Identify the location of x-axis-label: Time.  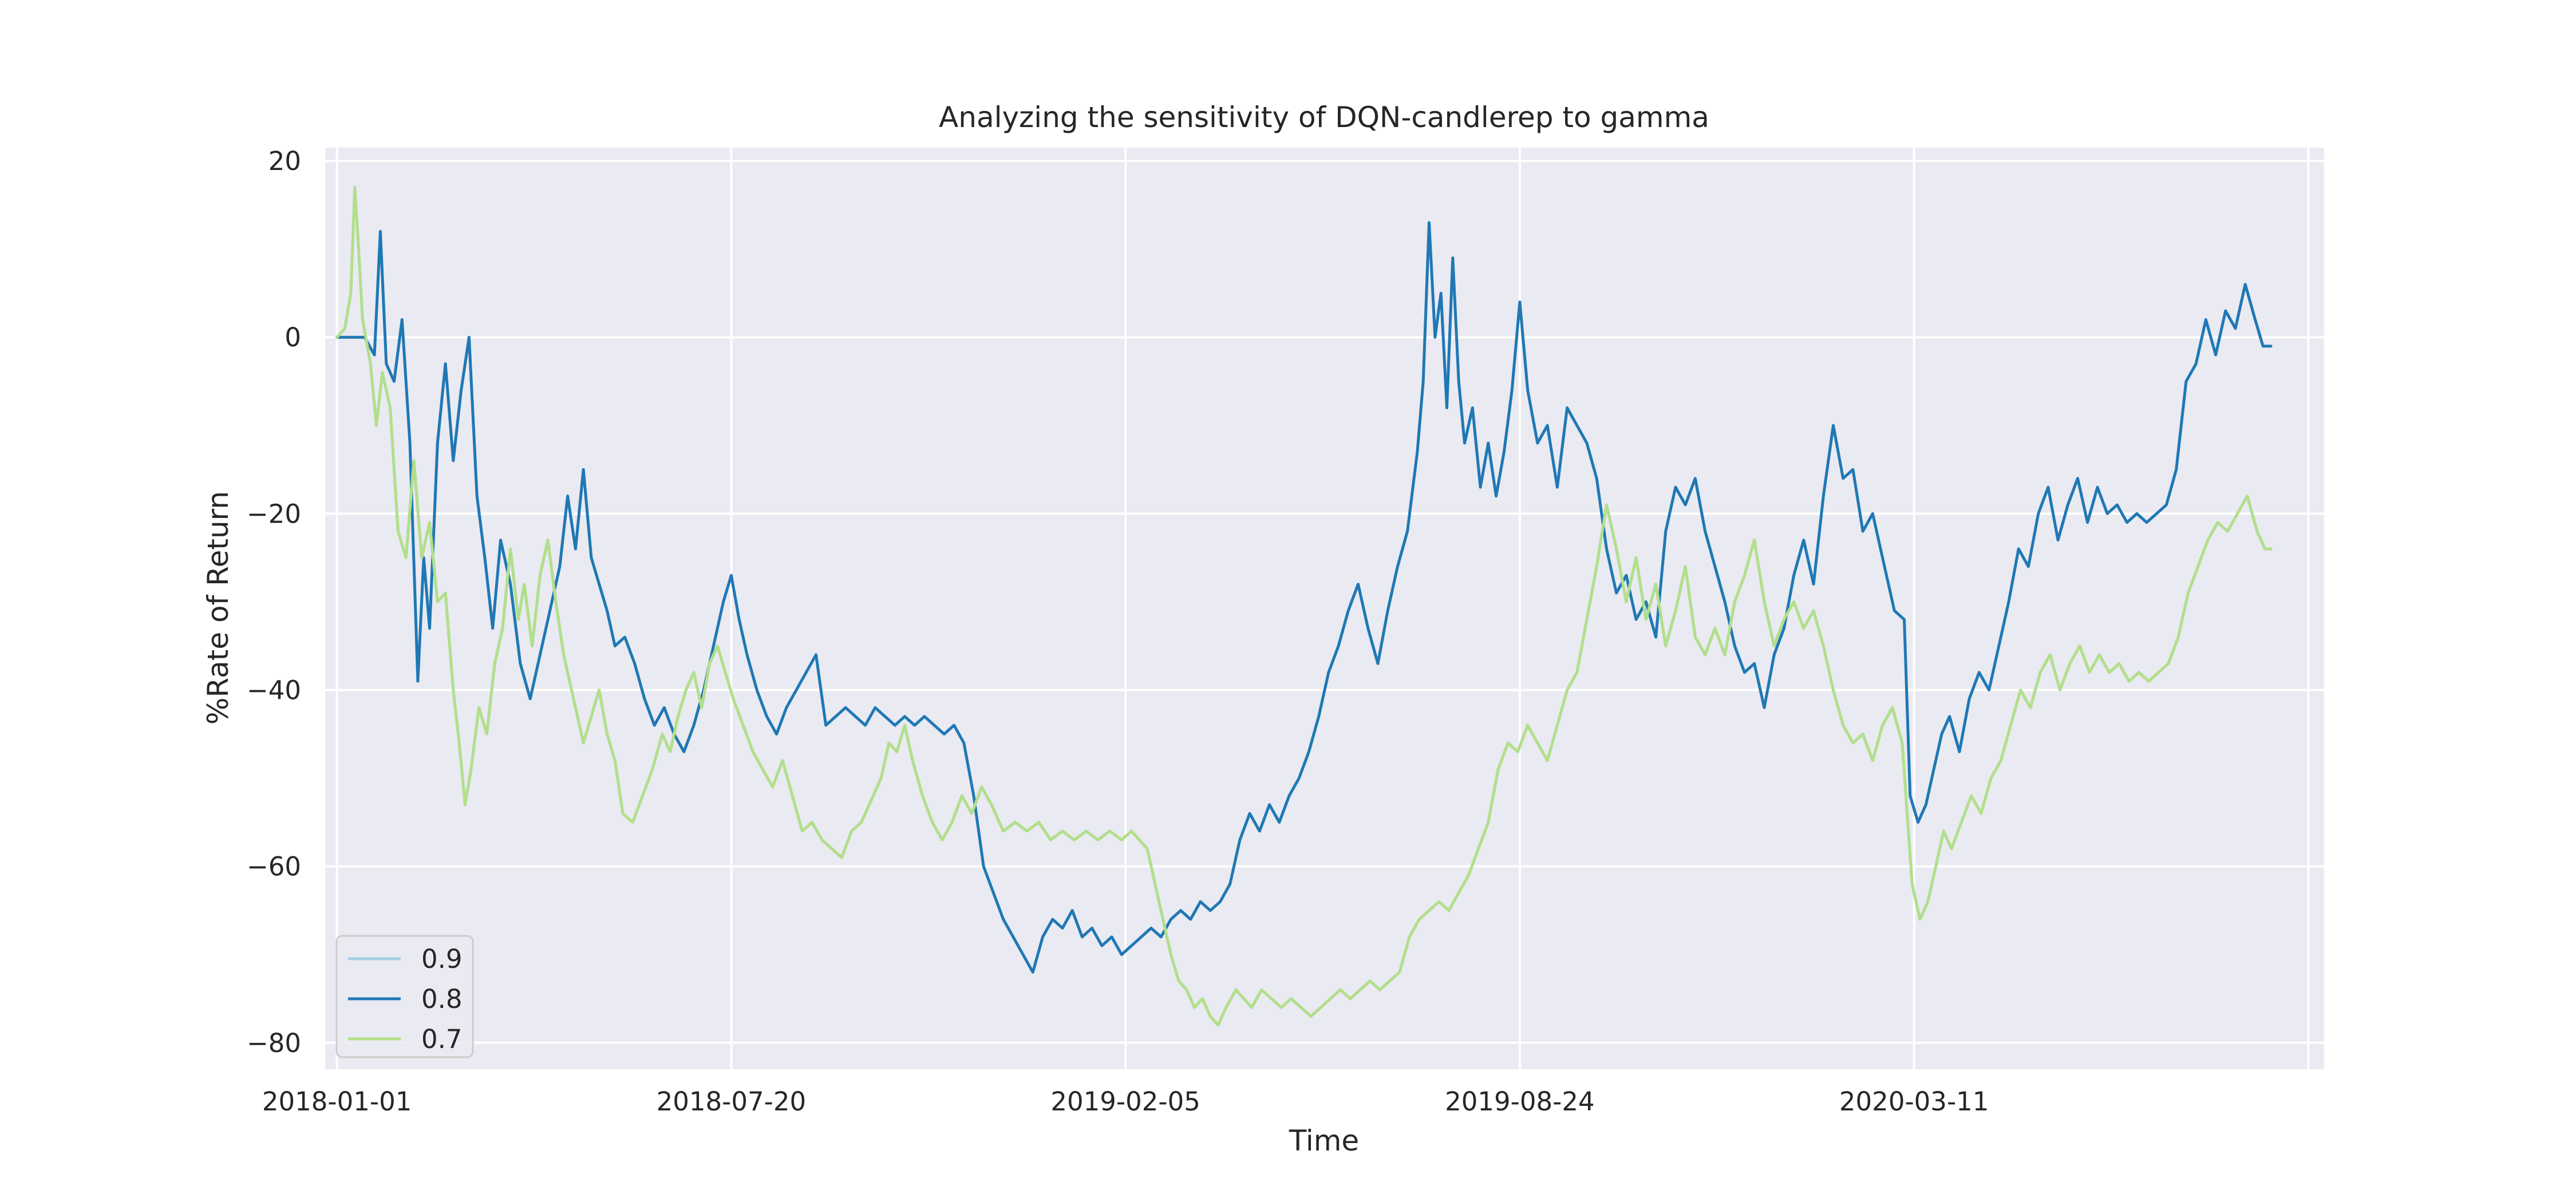
(1324, 1141).